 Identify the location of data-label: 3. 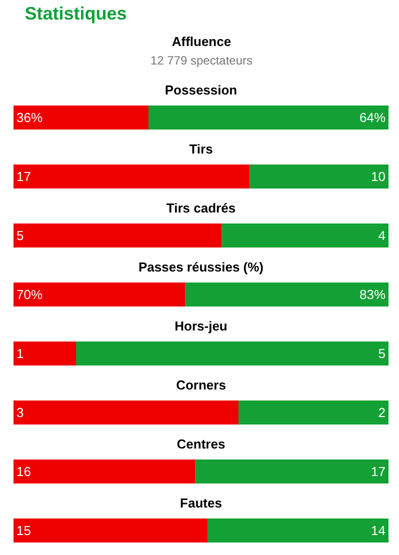
(20, 412).